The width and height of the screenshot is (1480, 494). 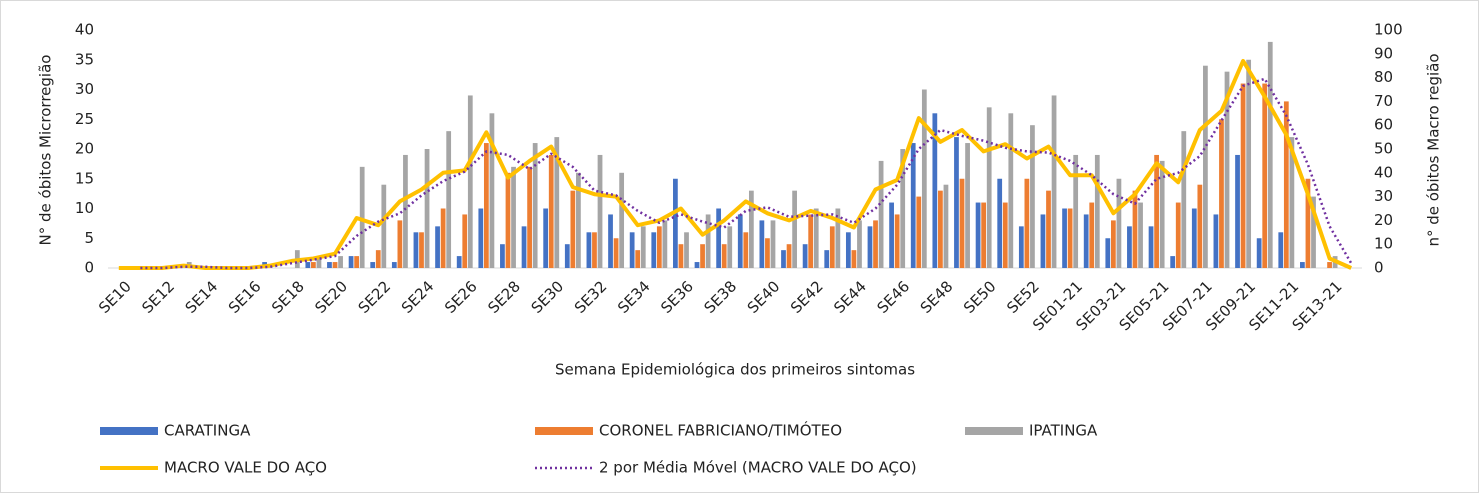 What do you see at coordinates (84, 119) in the screenshot?
I see `y-tick-label: 25` at bounding box center [84, 119].